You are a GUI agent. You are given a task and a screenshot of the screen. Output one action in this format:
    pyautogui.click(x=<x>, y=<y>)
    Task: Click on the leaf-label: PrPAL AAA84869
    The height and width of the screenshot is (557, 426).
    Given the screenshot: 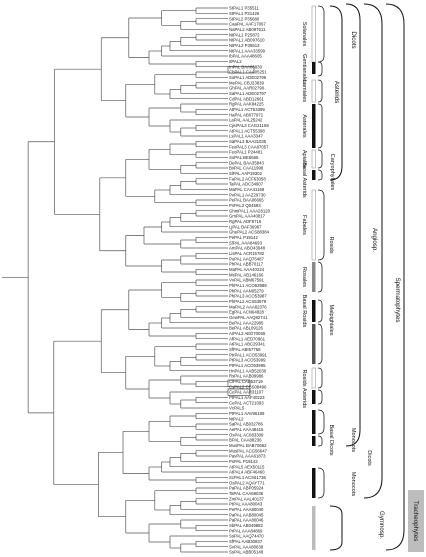 What is the action you would take?
    pyautogui.click(x=246, y=530)
    